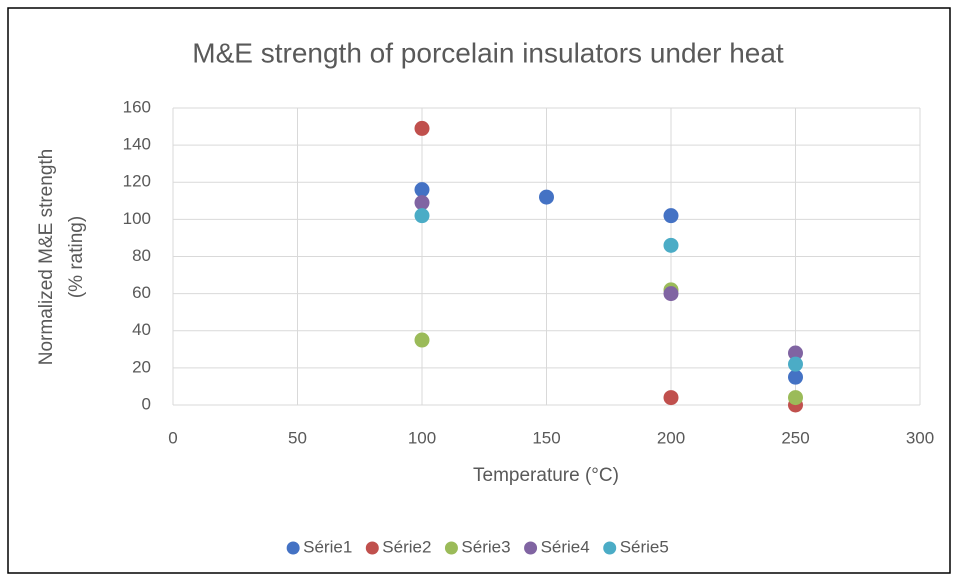 The height and width of the screenshot is (581, 959). What do you see at coordinates (141, 329) in the screenshot?
I see `y-tick-label: 40` at bounding box center [141, 329].